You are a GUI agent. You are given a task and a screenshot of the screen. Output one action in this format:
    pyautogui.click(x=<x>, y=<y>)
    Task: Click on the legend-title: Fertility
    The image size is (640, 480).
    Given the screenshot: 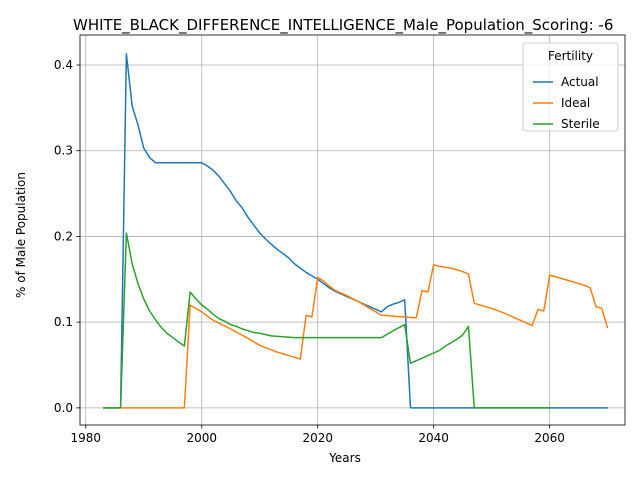 What is the action you would take?
    pyautogui.click(x=570, y=56)
    